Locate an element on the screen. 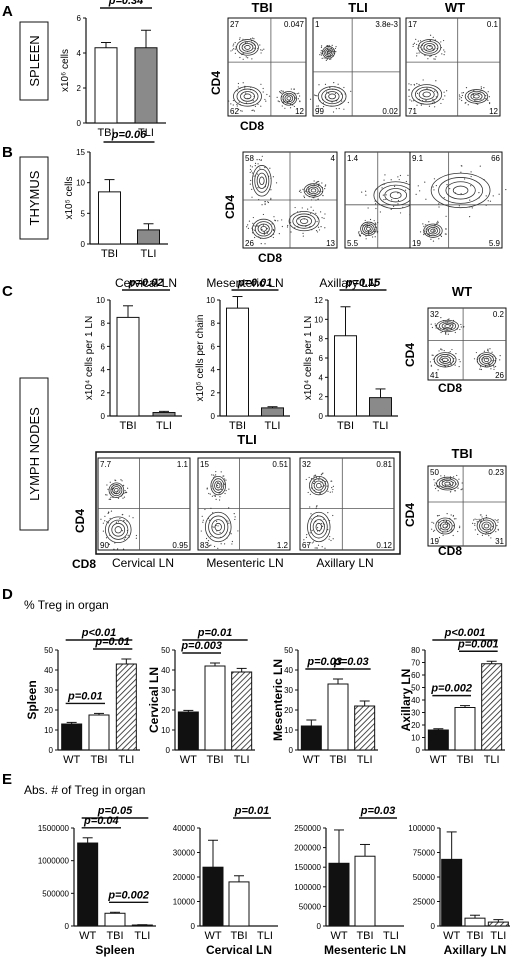 Image resolution: width=520 pixels, height=963 pixels. axis-cd8-ln-wt: CD8 is located at coordinates (450, 388).